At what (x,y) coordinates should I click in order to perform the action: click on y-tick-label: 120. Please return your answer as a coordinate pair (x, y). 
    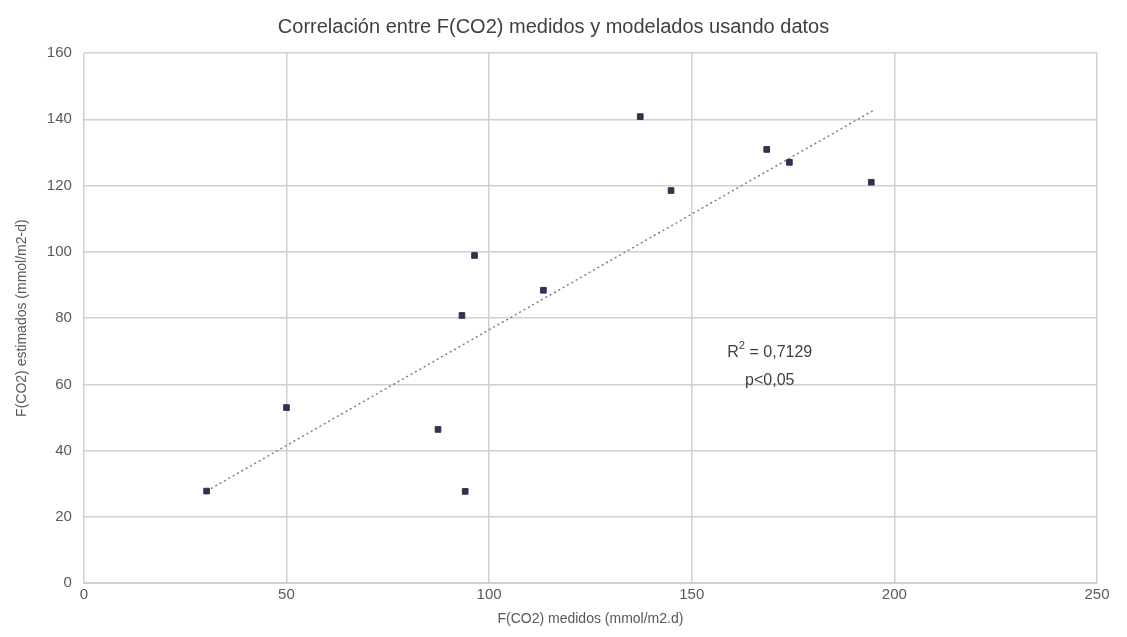
    Looking at the image, I should click on (59, 184).